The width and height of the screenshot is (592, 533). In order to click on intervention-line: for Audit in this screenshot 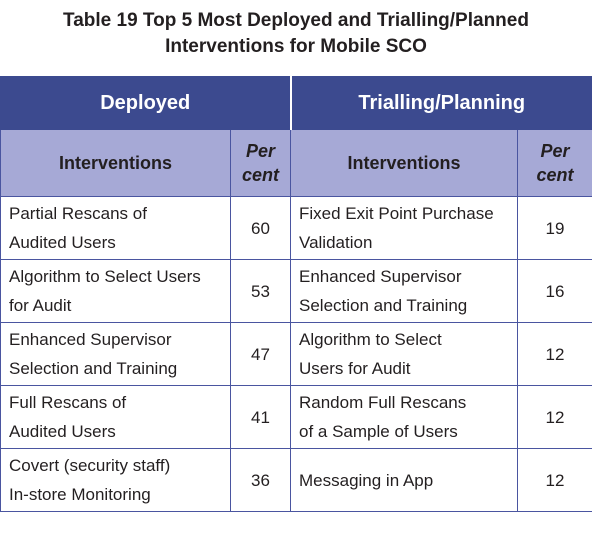, I will do `click(40, 305)`.